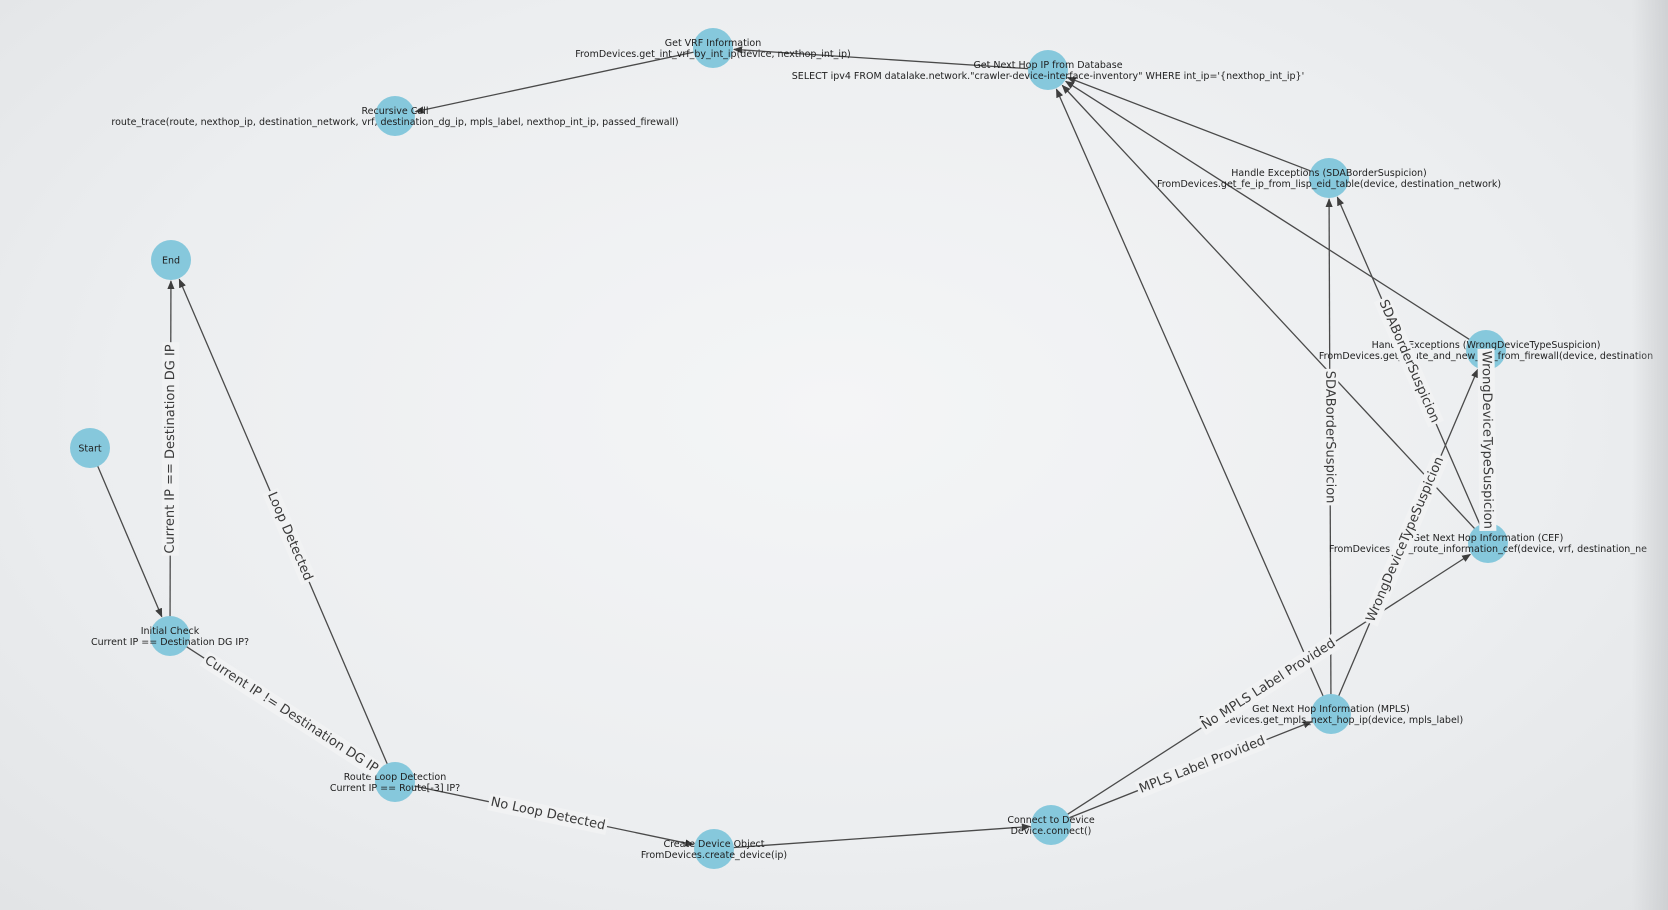 Image resolution: width=1668 pixels, height=910 pixels. I want to click on edge-mpls-to-next-hop-db, so click(1189, 392).